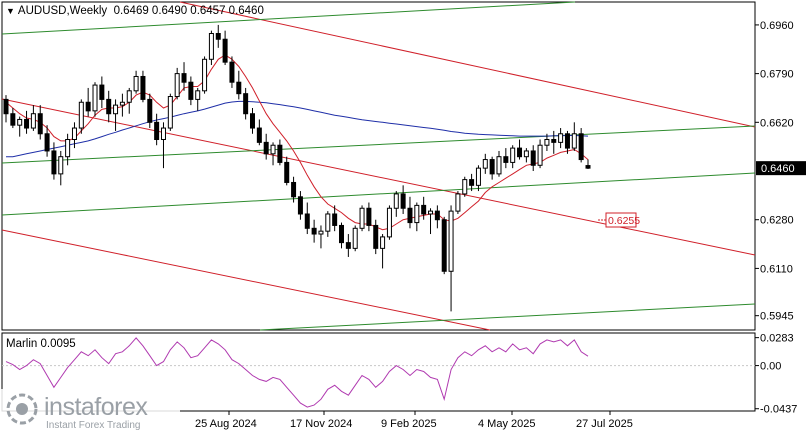 Image resolution: width=812 pixels, height=435 pixels. Describe the element at coordinates (378, 144) in the screenshot. I see `middle-green-channel-line` at that location.